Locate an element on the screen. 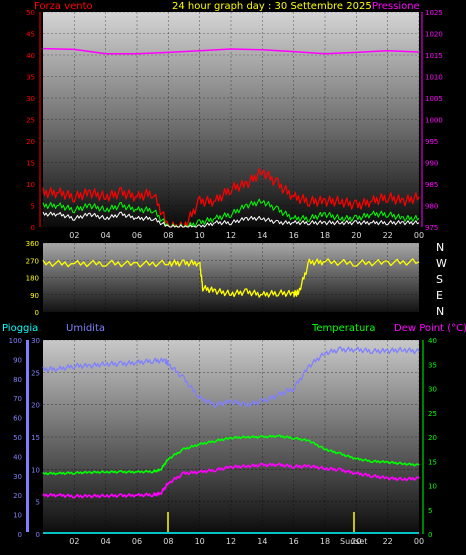 The height and width of the screenshot is (555, 466). humidity-tick-label: 0 is located at coordinates (38, 535).